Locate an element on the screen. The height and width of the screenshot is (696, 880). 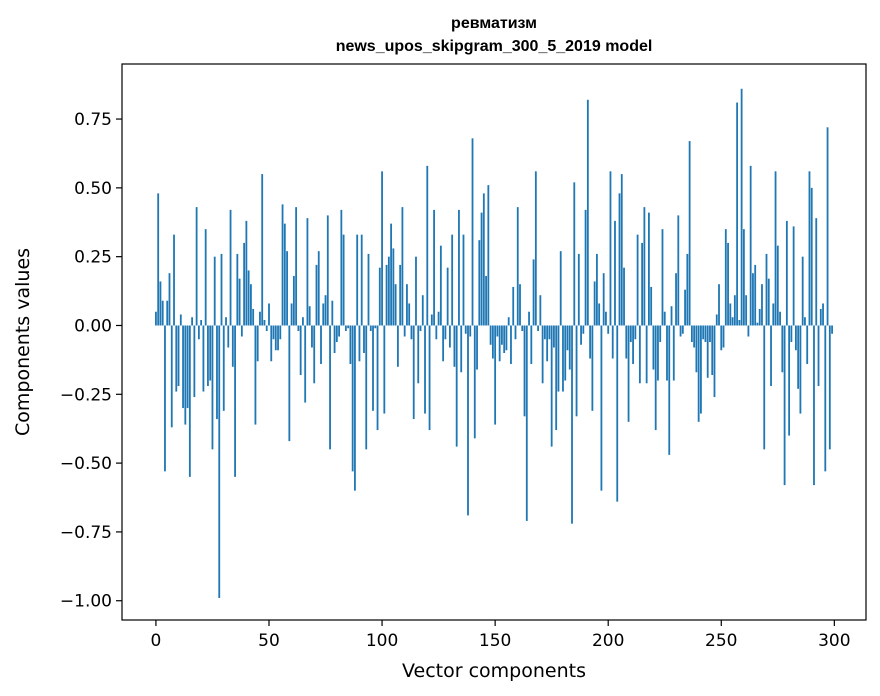
x-tick-label: 50 is located at coordinates (269, 641).